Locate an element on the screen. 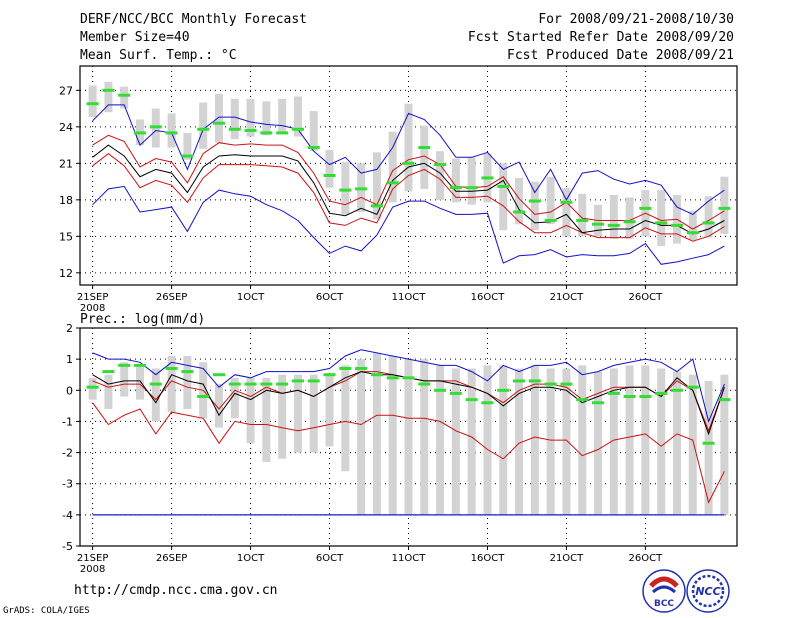  ncc-logo-text: NCC is located at coordinates (707, 591).